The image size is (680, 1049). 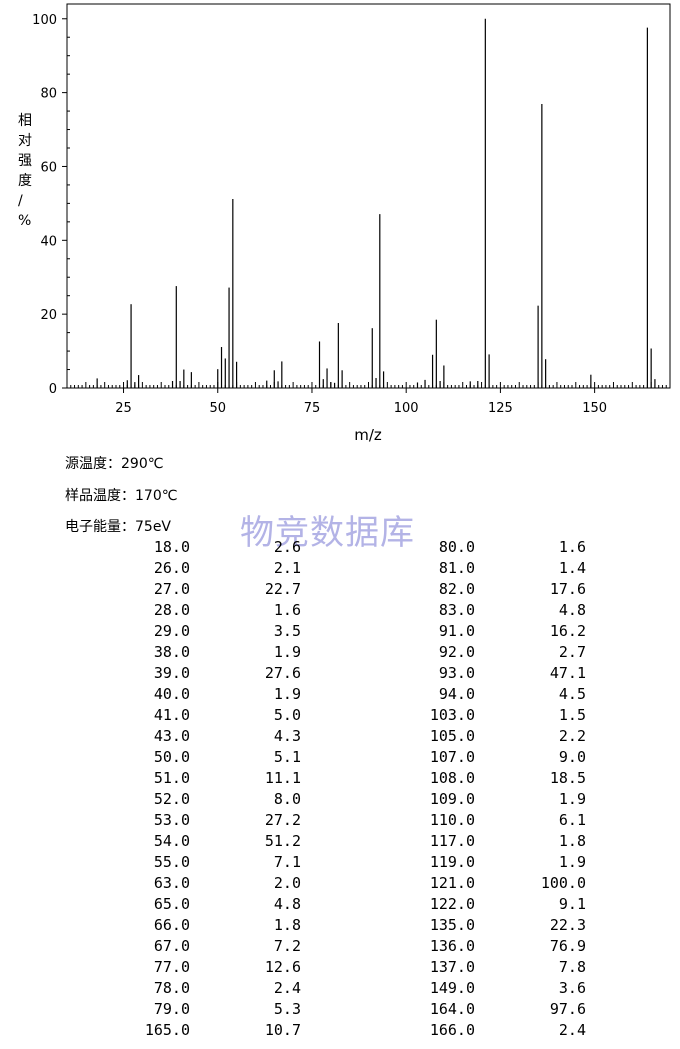 What do you see at coordinates (287, 883) in the screenshot?
I see `intensity-value: 2.0` at bounding box center [287, 883].